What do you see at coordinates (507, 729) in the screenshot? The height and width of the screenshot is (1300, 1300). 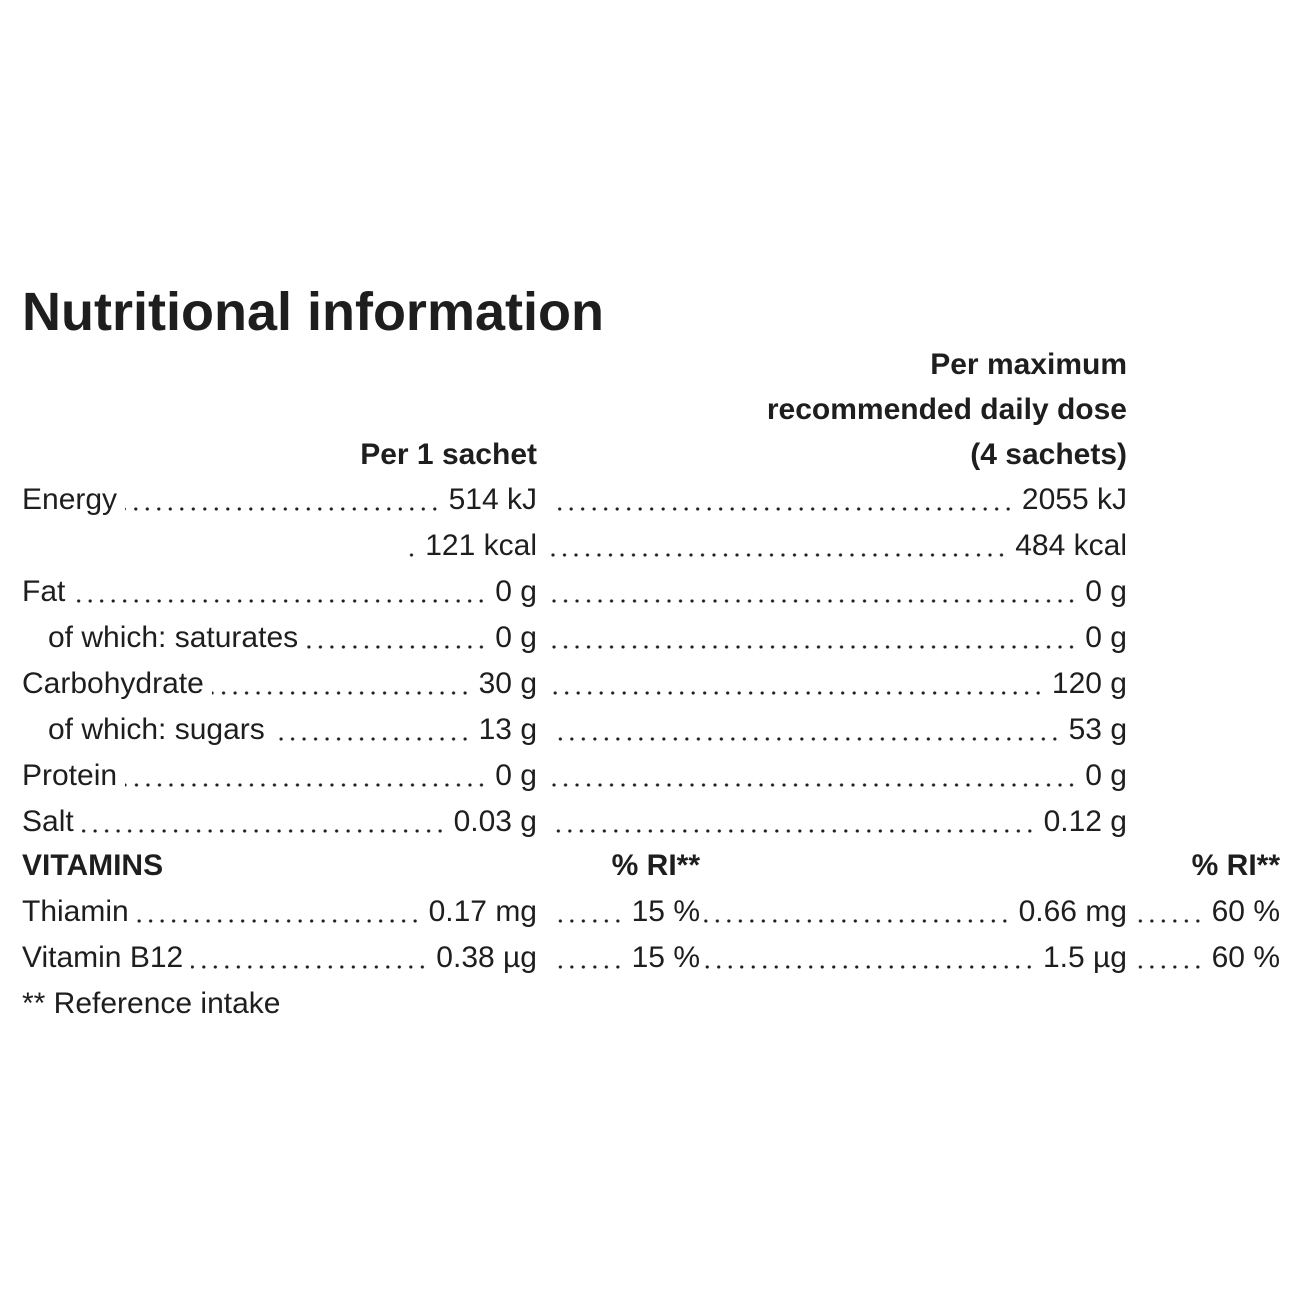 I see `value-per-sachet: 13 g` at bounding box center [507, 729].